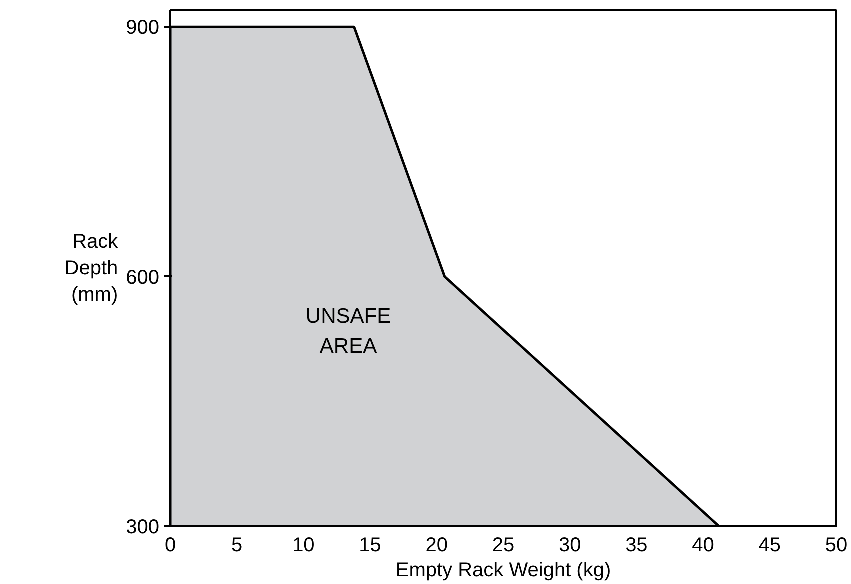 This screenshot has width=851, height=584. I want to click on x-tick-label: 15, so click(370, 545).